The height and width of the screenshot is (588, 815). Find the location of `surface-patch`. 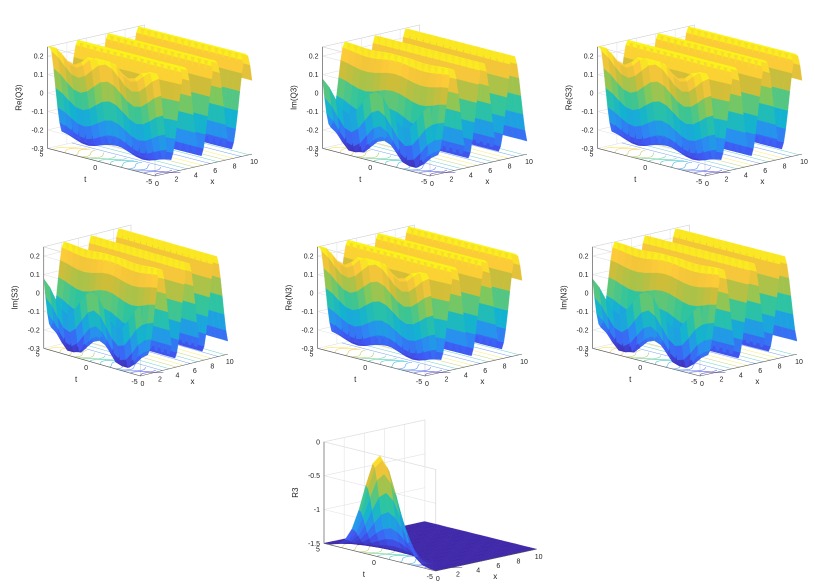

surface-patch is located at coordinates (248, 72).